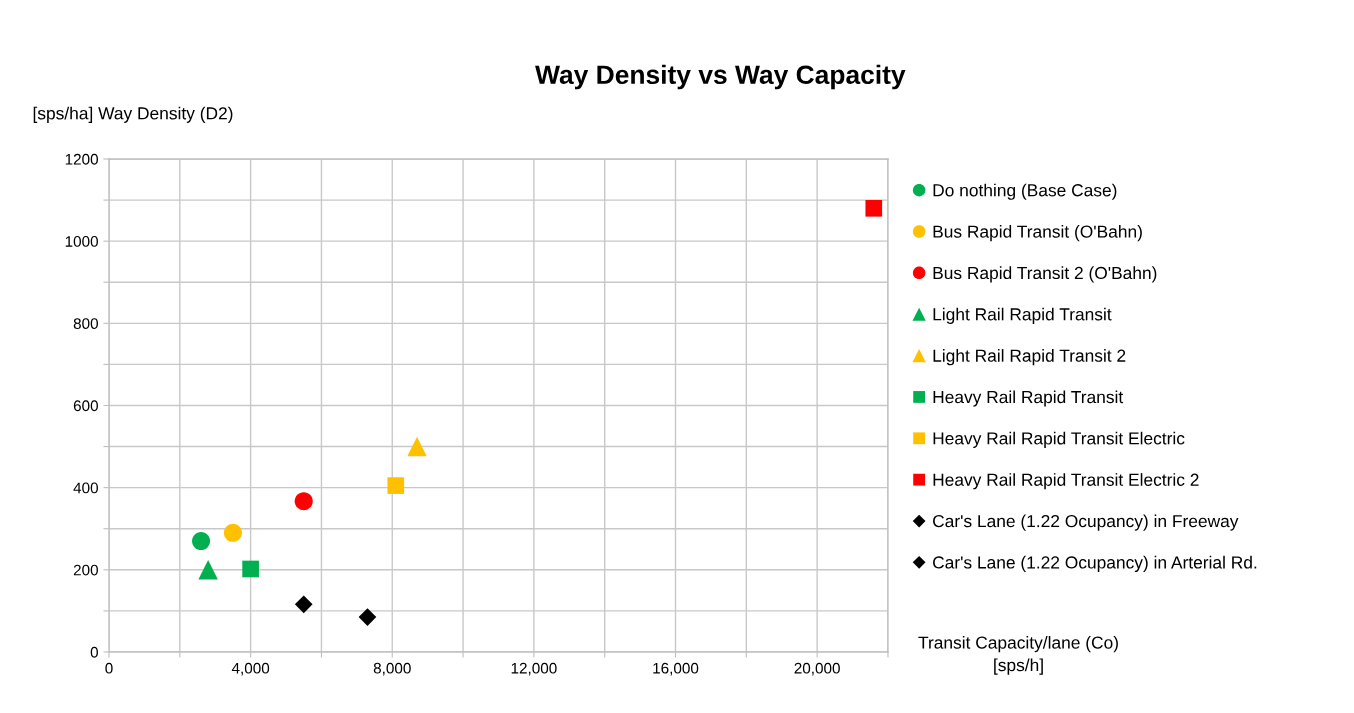  What do you see at coordinates (94, 652) in the screenshot?
I see `y-tick-label: 0` at bounding box center [94, 652].